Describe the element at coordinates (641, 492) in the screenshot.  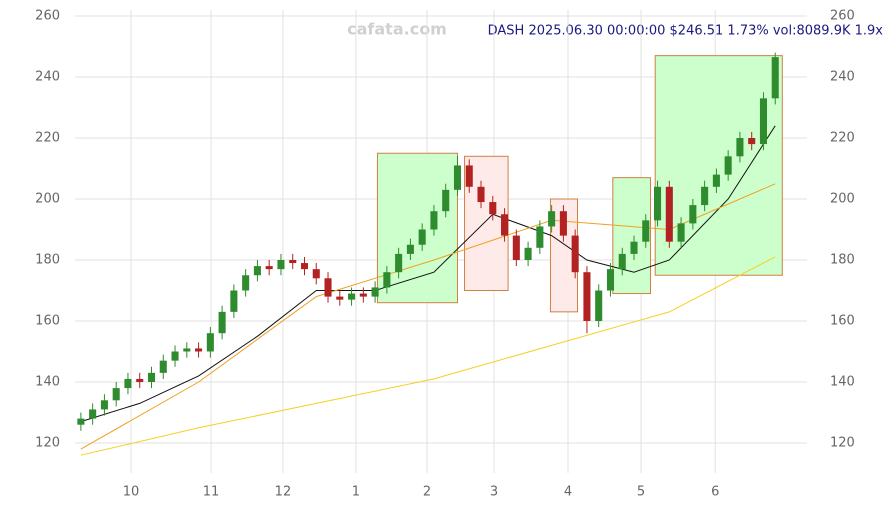
I see `x-tick-label: 5` at that location.